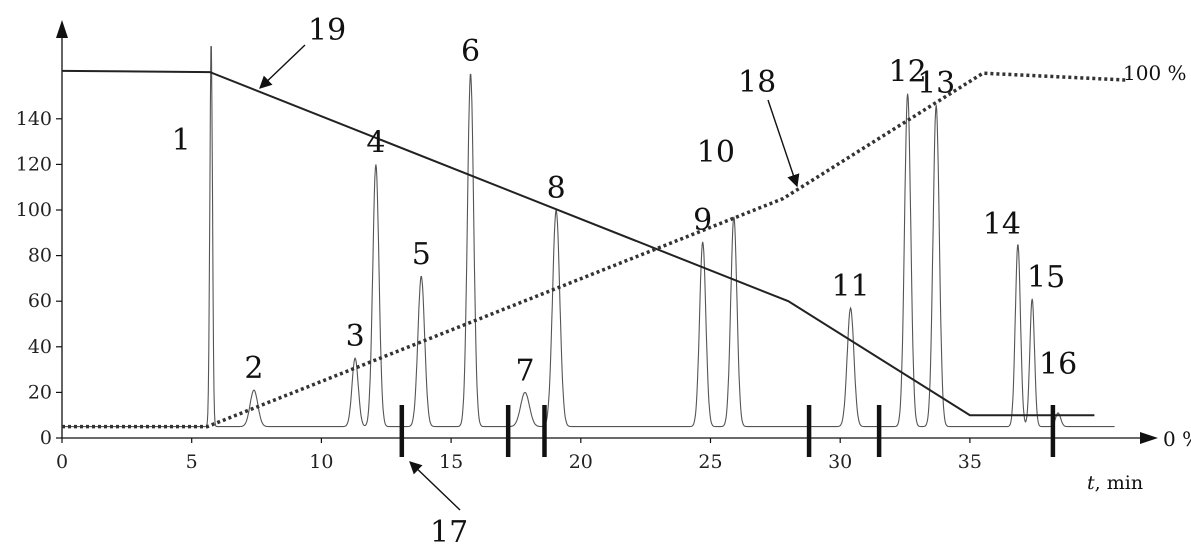  What do you see at coordinates (192, 462) in the screenshot?
I see `x-tick-label: 5` at bounding box center [192, 462].